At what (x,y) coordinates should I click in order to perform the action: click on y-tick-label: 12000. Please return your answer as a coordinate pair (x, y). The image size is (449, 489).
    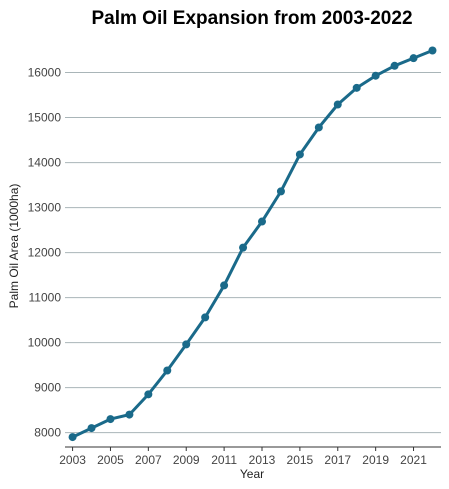
    Looking at the image, I should click on (45, 253).